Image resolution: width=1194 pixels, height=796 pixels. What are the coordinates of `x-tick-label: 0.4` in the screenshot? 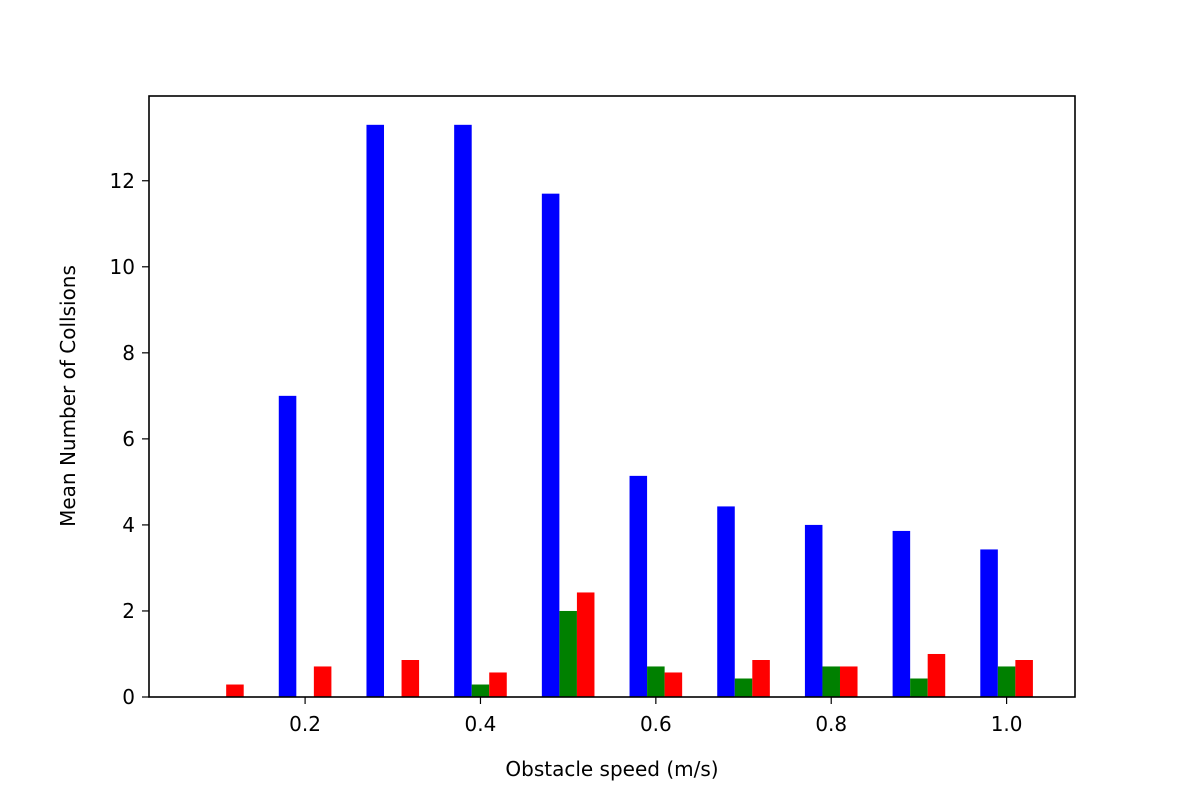 It's located at (481, 724).